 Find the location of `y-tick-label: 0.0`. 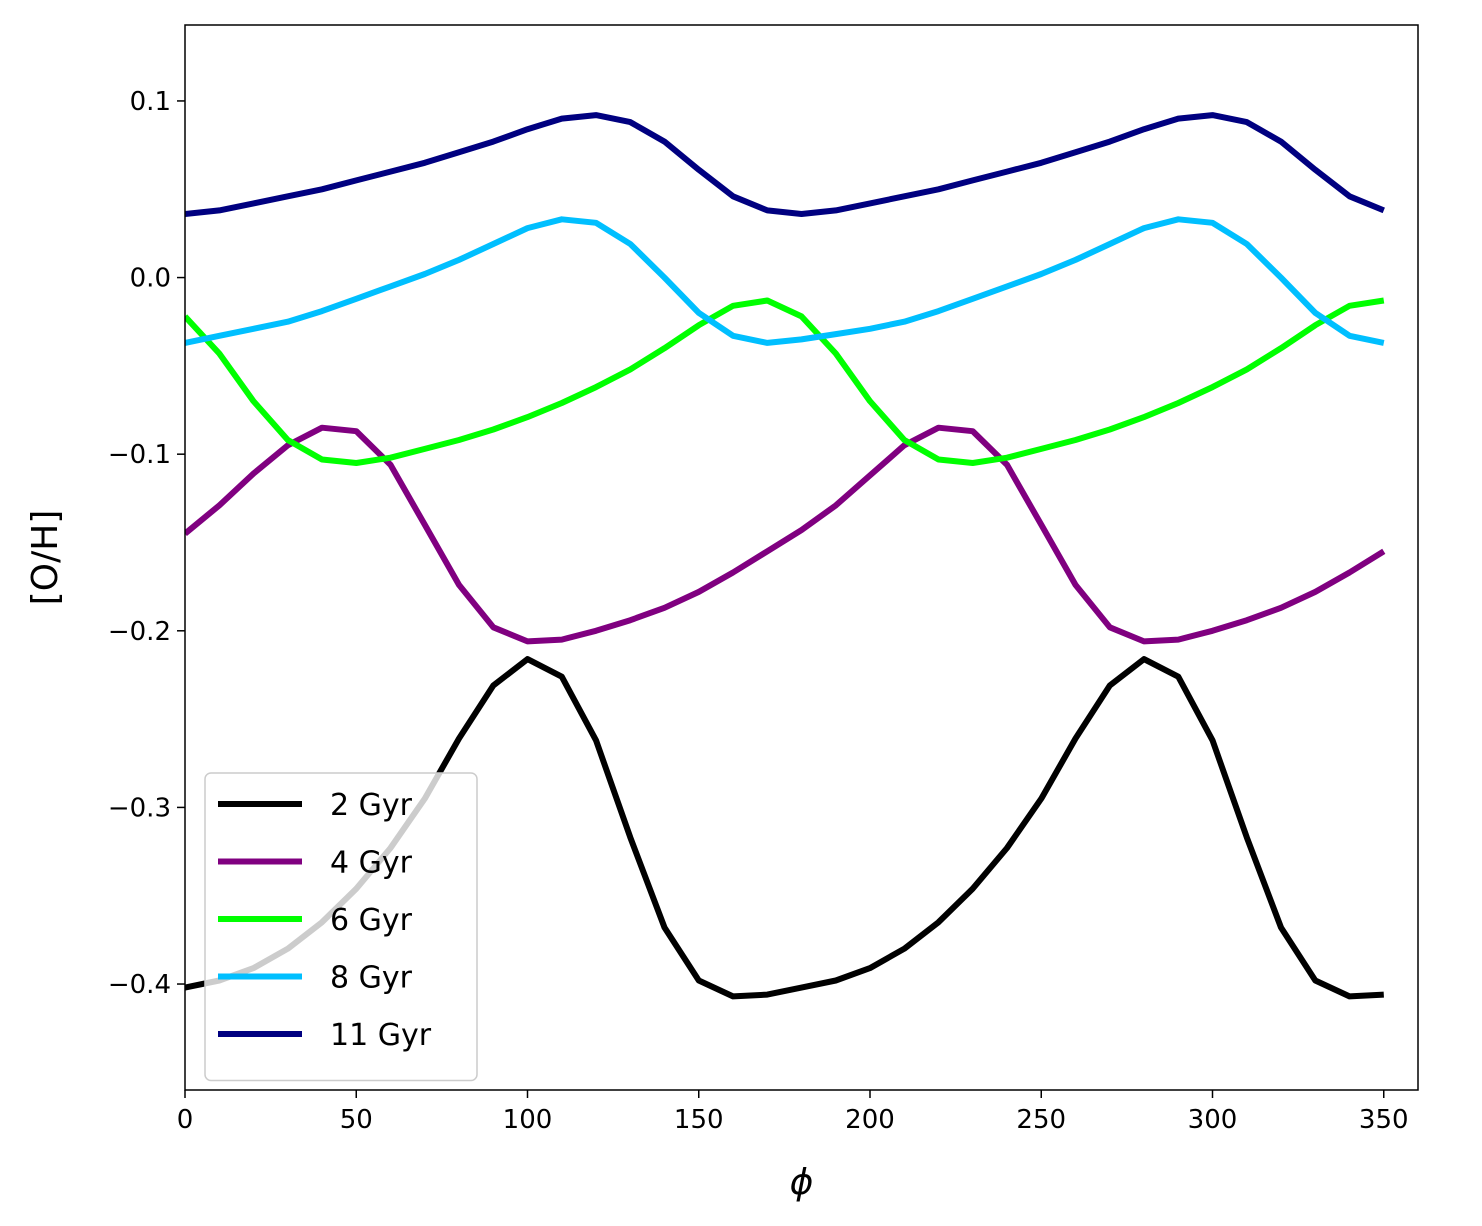

y-tick-label: 0.0 is located at coordinates (150, 279).